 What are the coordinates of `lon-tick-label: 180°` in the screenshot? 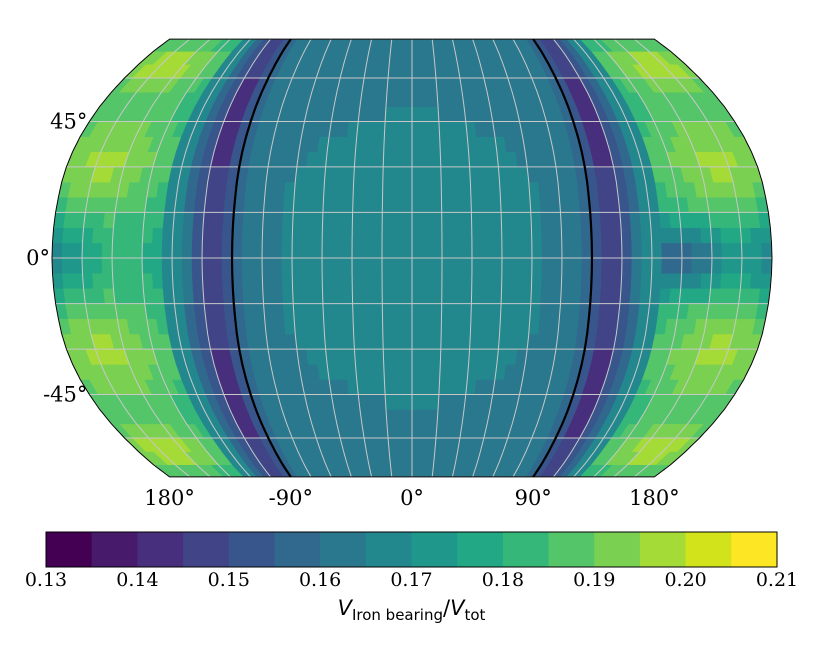 It's located at (654, 498).